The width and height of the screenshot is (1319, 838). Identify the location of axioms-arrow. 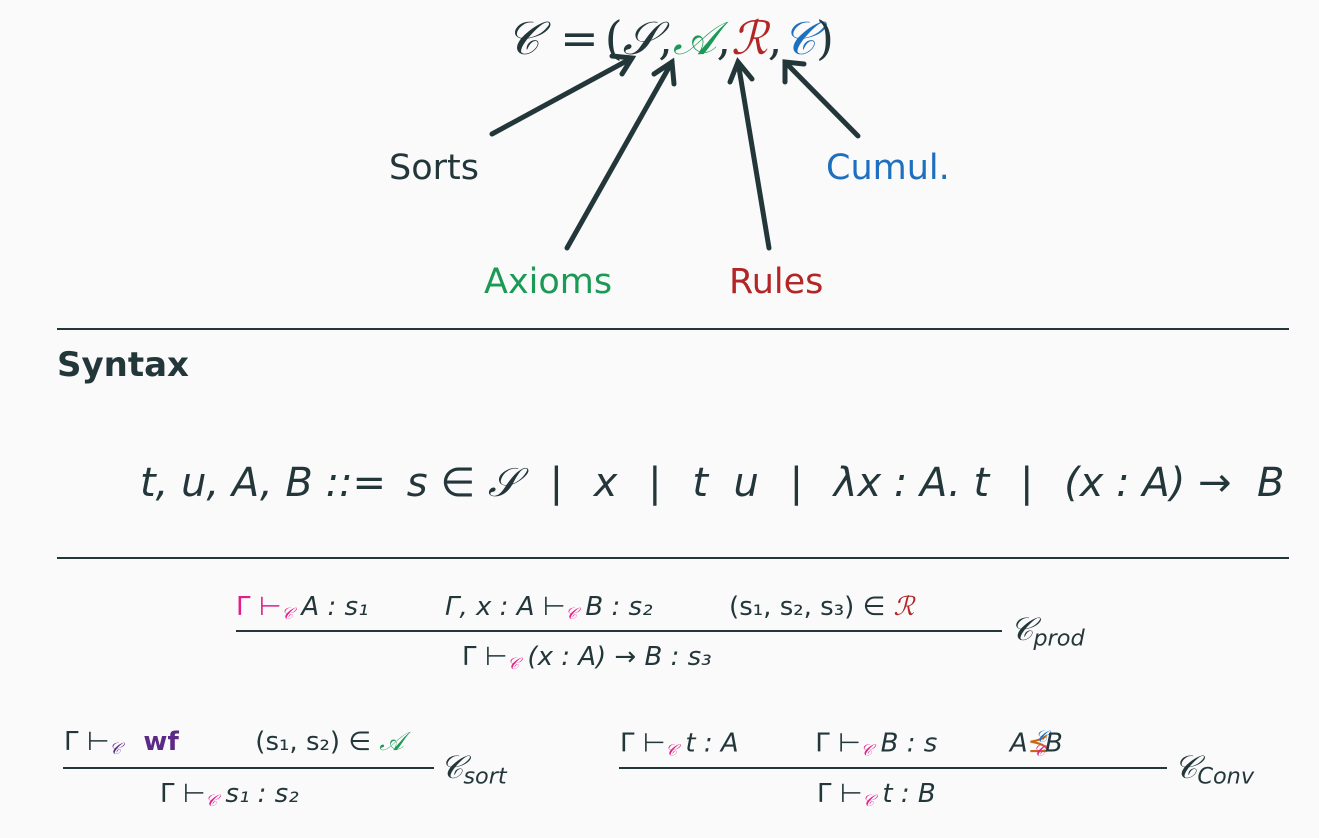
(619, 155).